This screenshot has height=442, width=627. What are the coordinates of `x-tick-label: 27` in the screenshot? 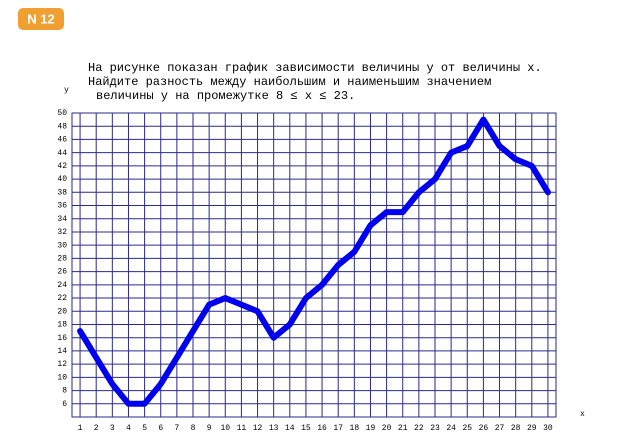 It's located at (500, 428).